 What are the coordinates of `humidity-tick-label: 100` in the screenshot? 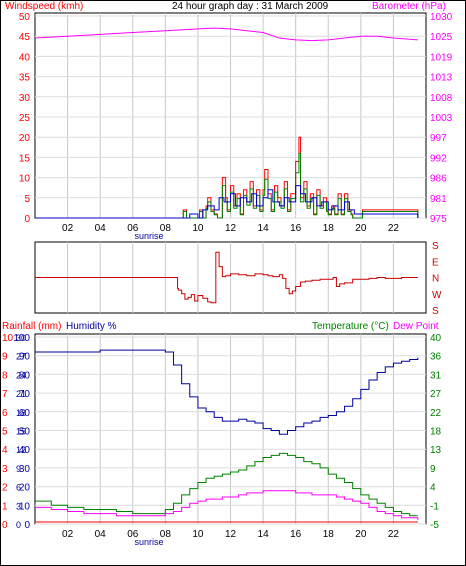 It's located at (21, 338).